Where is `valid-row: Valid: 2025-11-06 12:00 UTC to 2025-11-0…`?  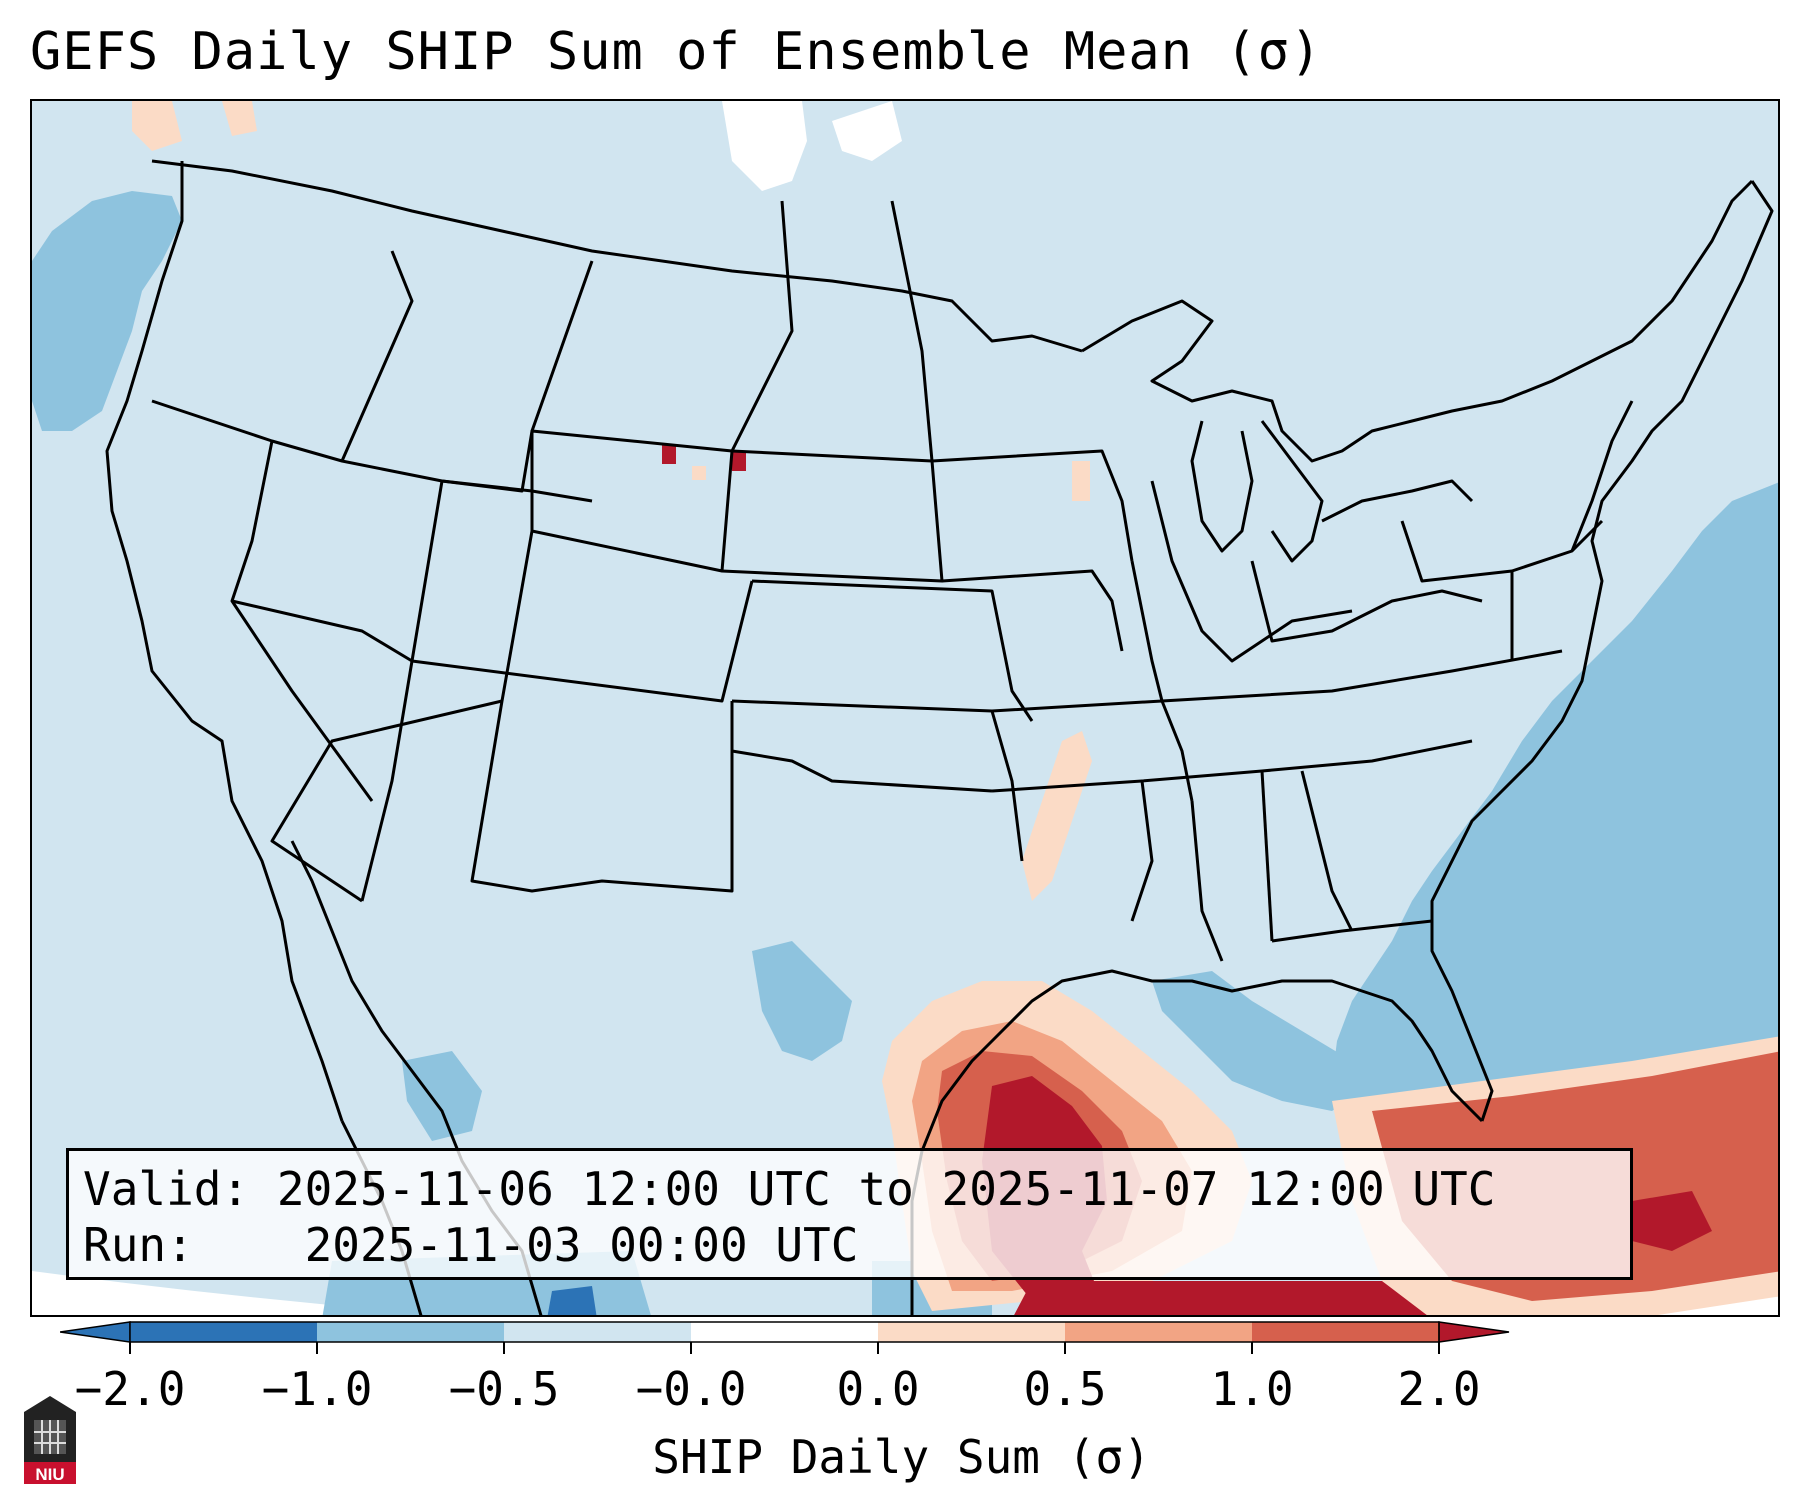 valid-row: Valid: 2025-11-06 12:00 UTC to 2025-11-0… is located at coordinates (849, 1189).